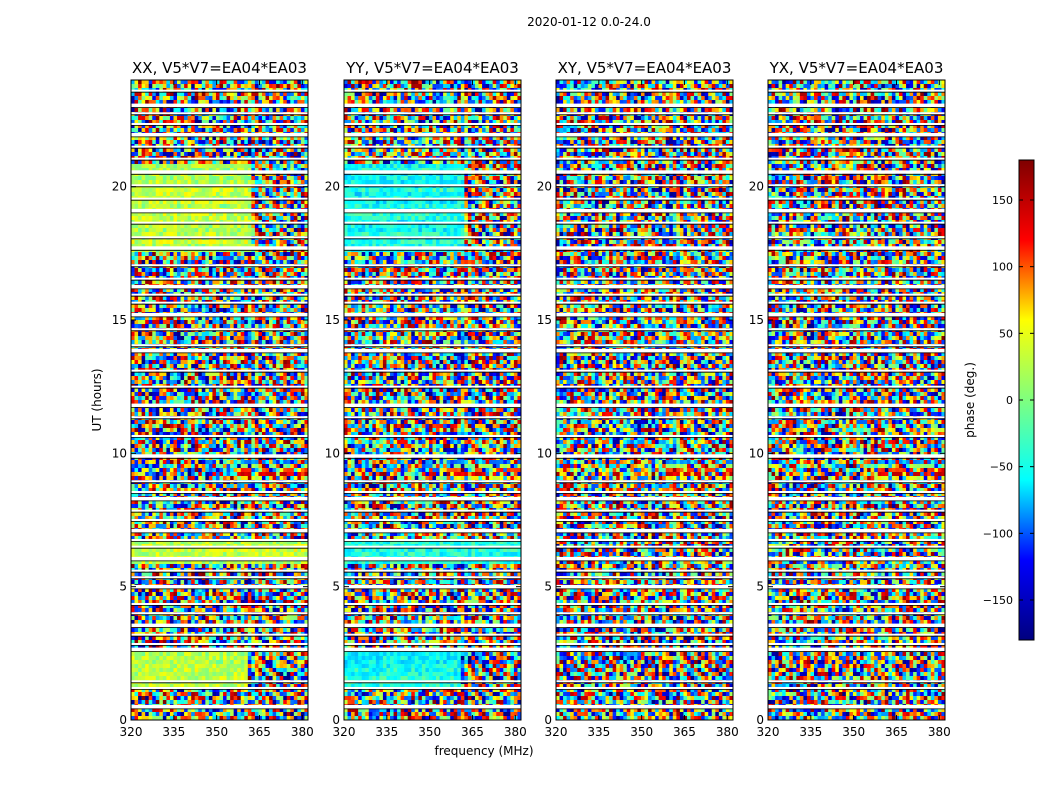  I want to click on y-tick-label: 0, so click(548, 720).